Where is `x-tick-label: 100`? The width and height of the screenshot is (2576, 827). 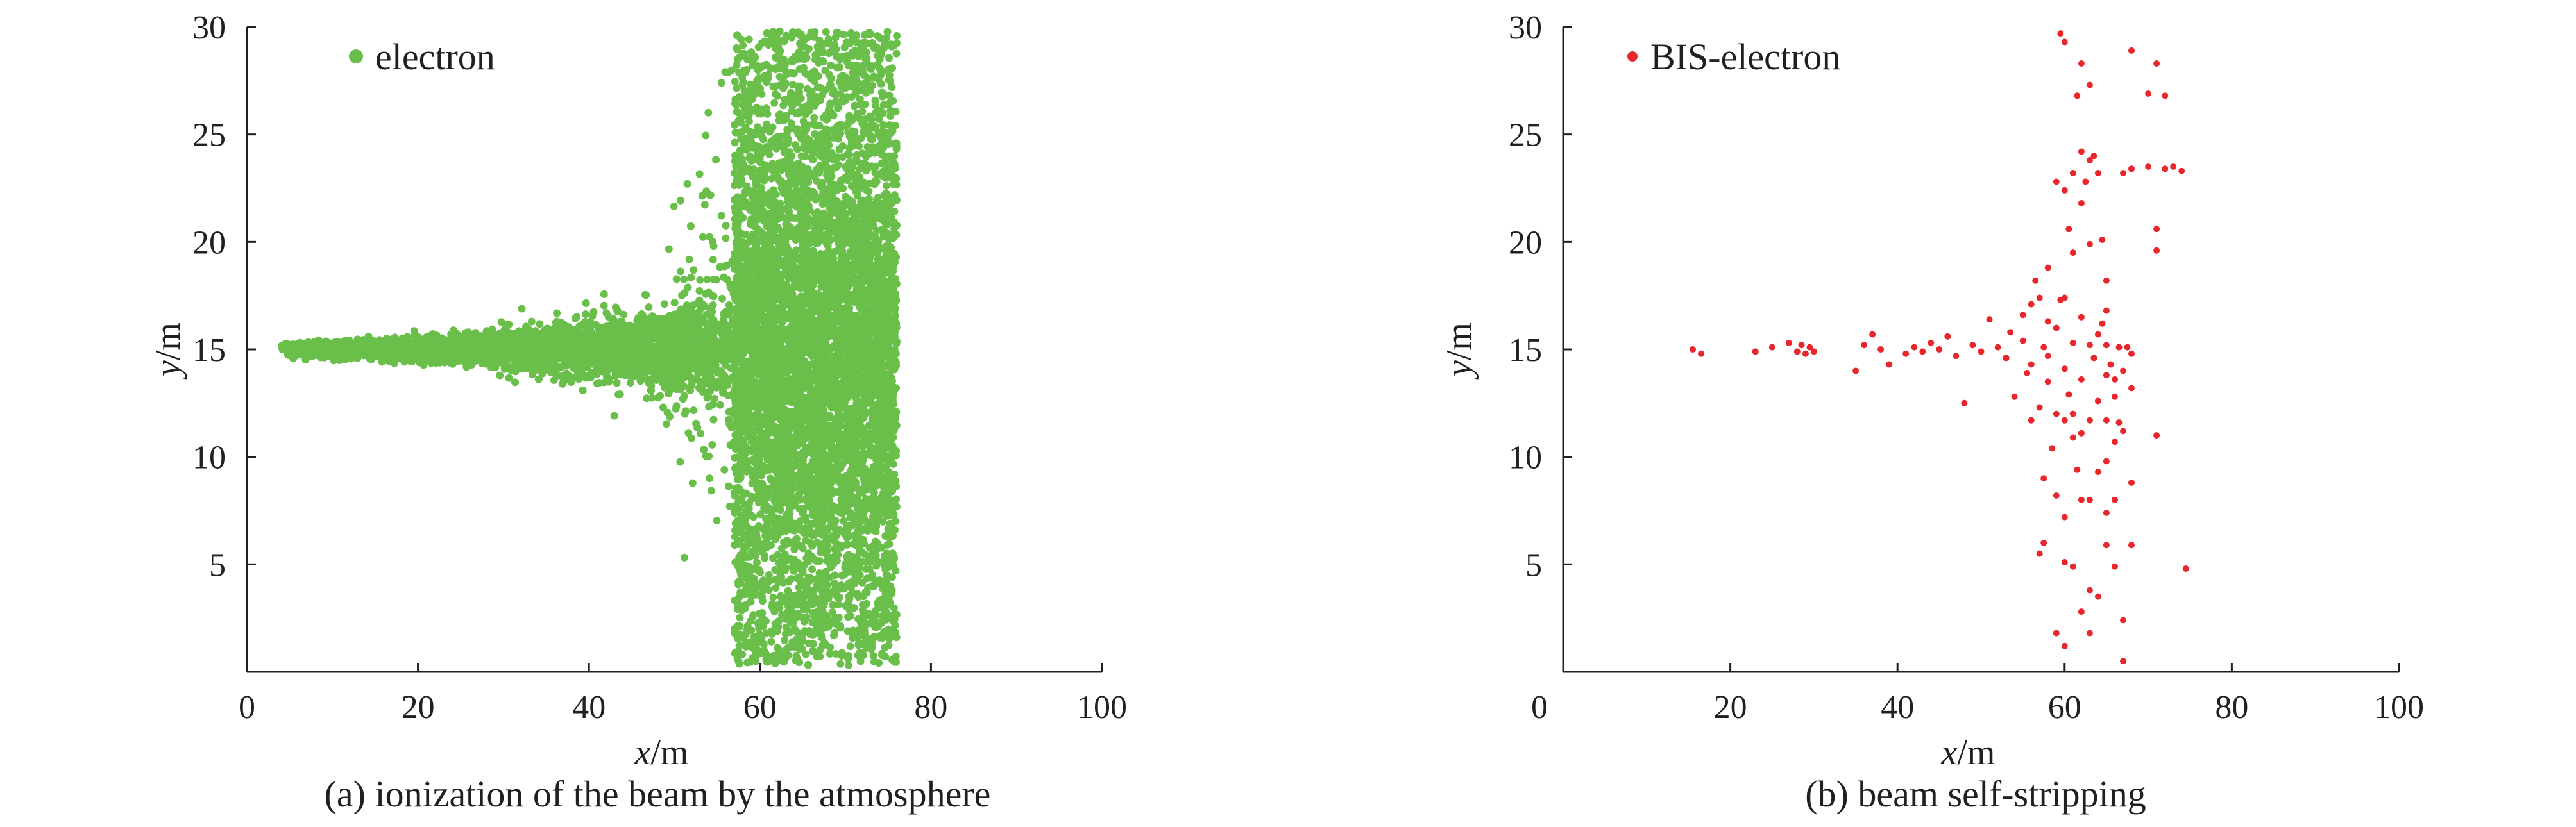
x-tick-label: 100 is located at coordinates (1102, 707).